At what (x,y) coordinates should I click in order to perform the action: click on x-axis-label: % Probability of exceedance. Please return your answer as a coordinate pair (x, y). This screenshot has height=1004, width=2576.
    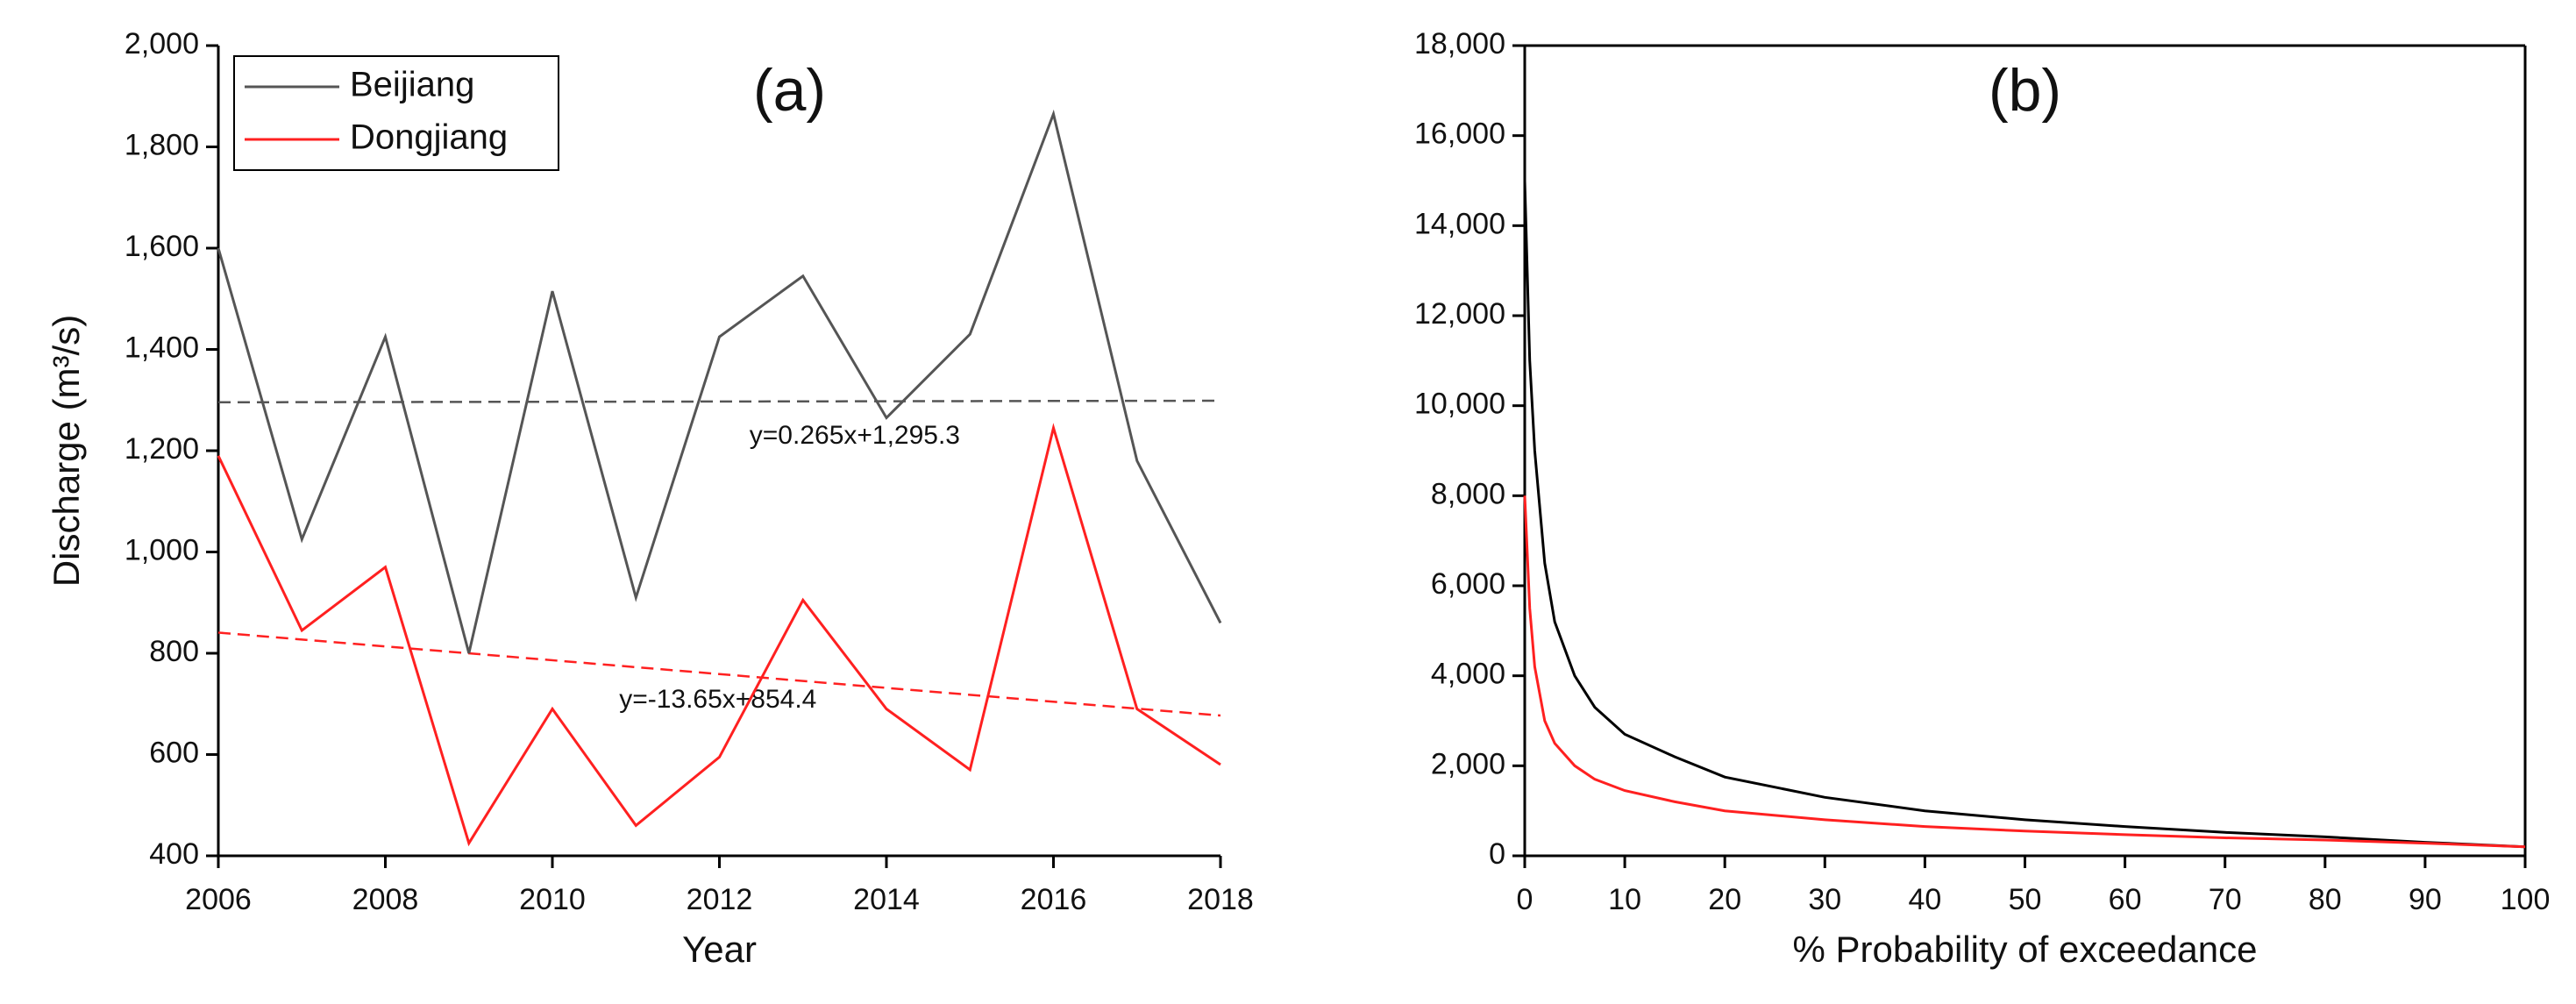
    Looking at the image, I should click on (2025, 949).